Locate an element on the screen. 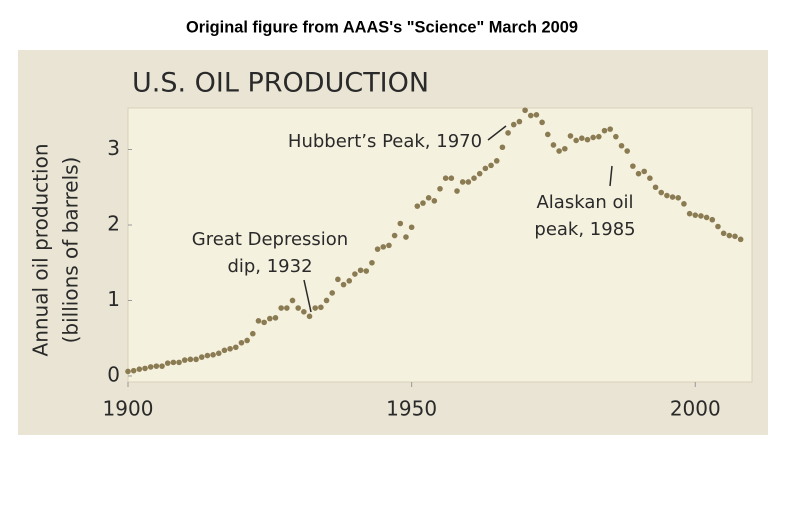 This screenshot has height=512, width=800. y-label-line: (billions of barrels) is located at coordinates (71, 250).